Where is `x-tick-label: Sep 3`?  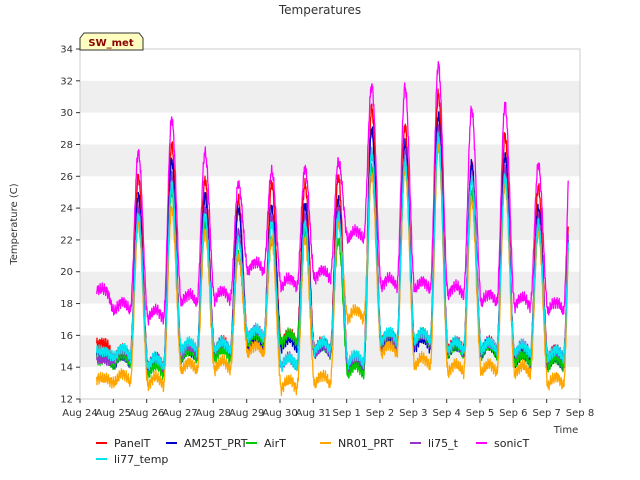
x-tick-label: Sep 3 is located at coordinates (413, 413).